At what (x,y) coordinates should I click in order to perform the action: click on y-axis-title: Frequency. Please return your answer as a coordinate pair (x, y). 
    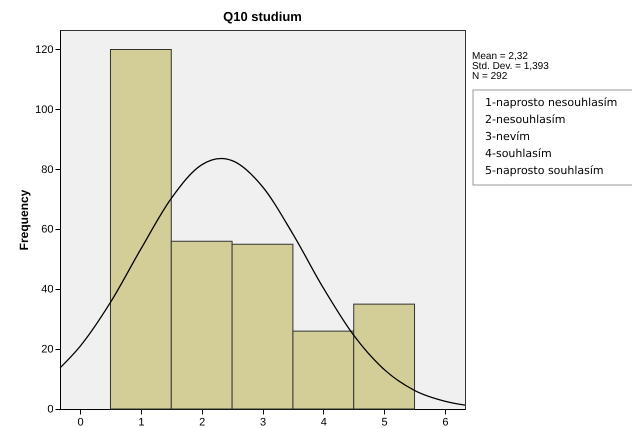
    Looking at the image, I should click on (24, 219).